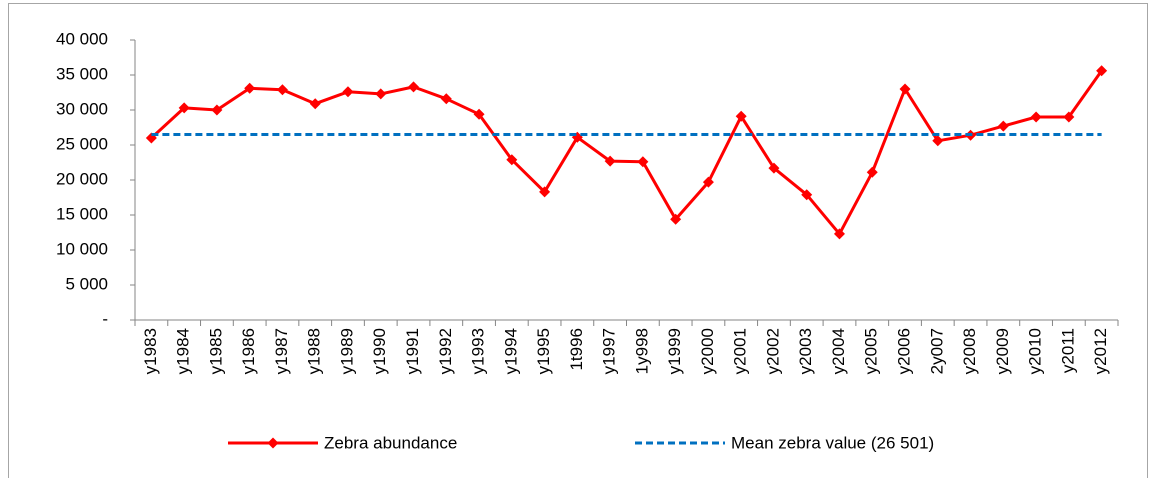 The width and height of the screenshot is (1149, 478). What do you see at coordinates (1100, 351) in the screenshot?
I see `x-tick-label: y2012` at bounding box center [1100, 351].